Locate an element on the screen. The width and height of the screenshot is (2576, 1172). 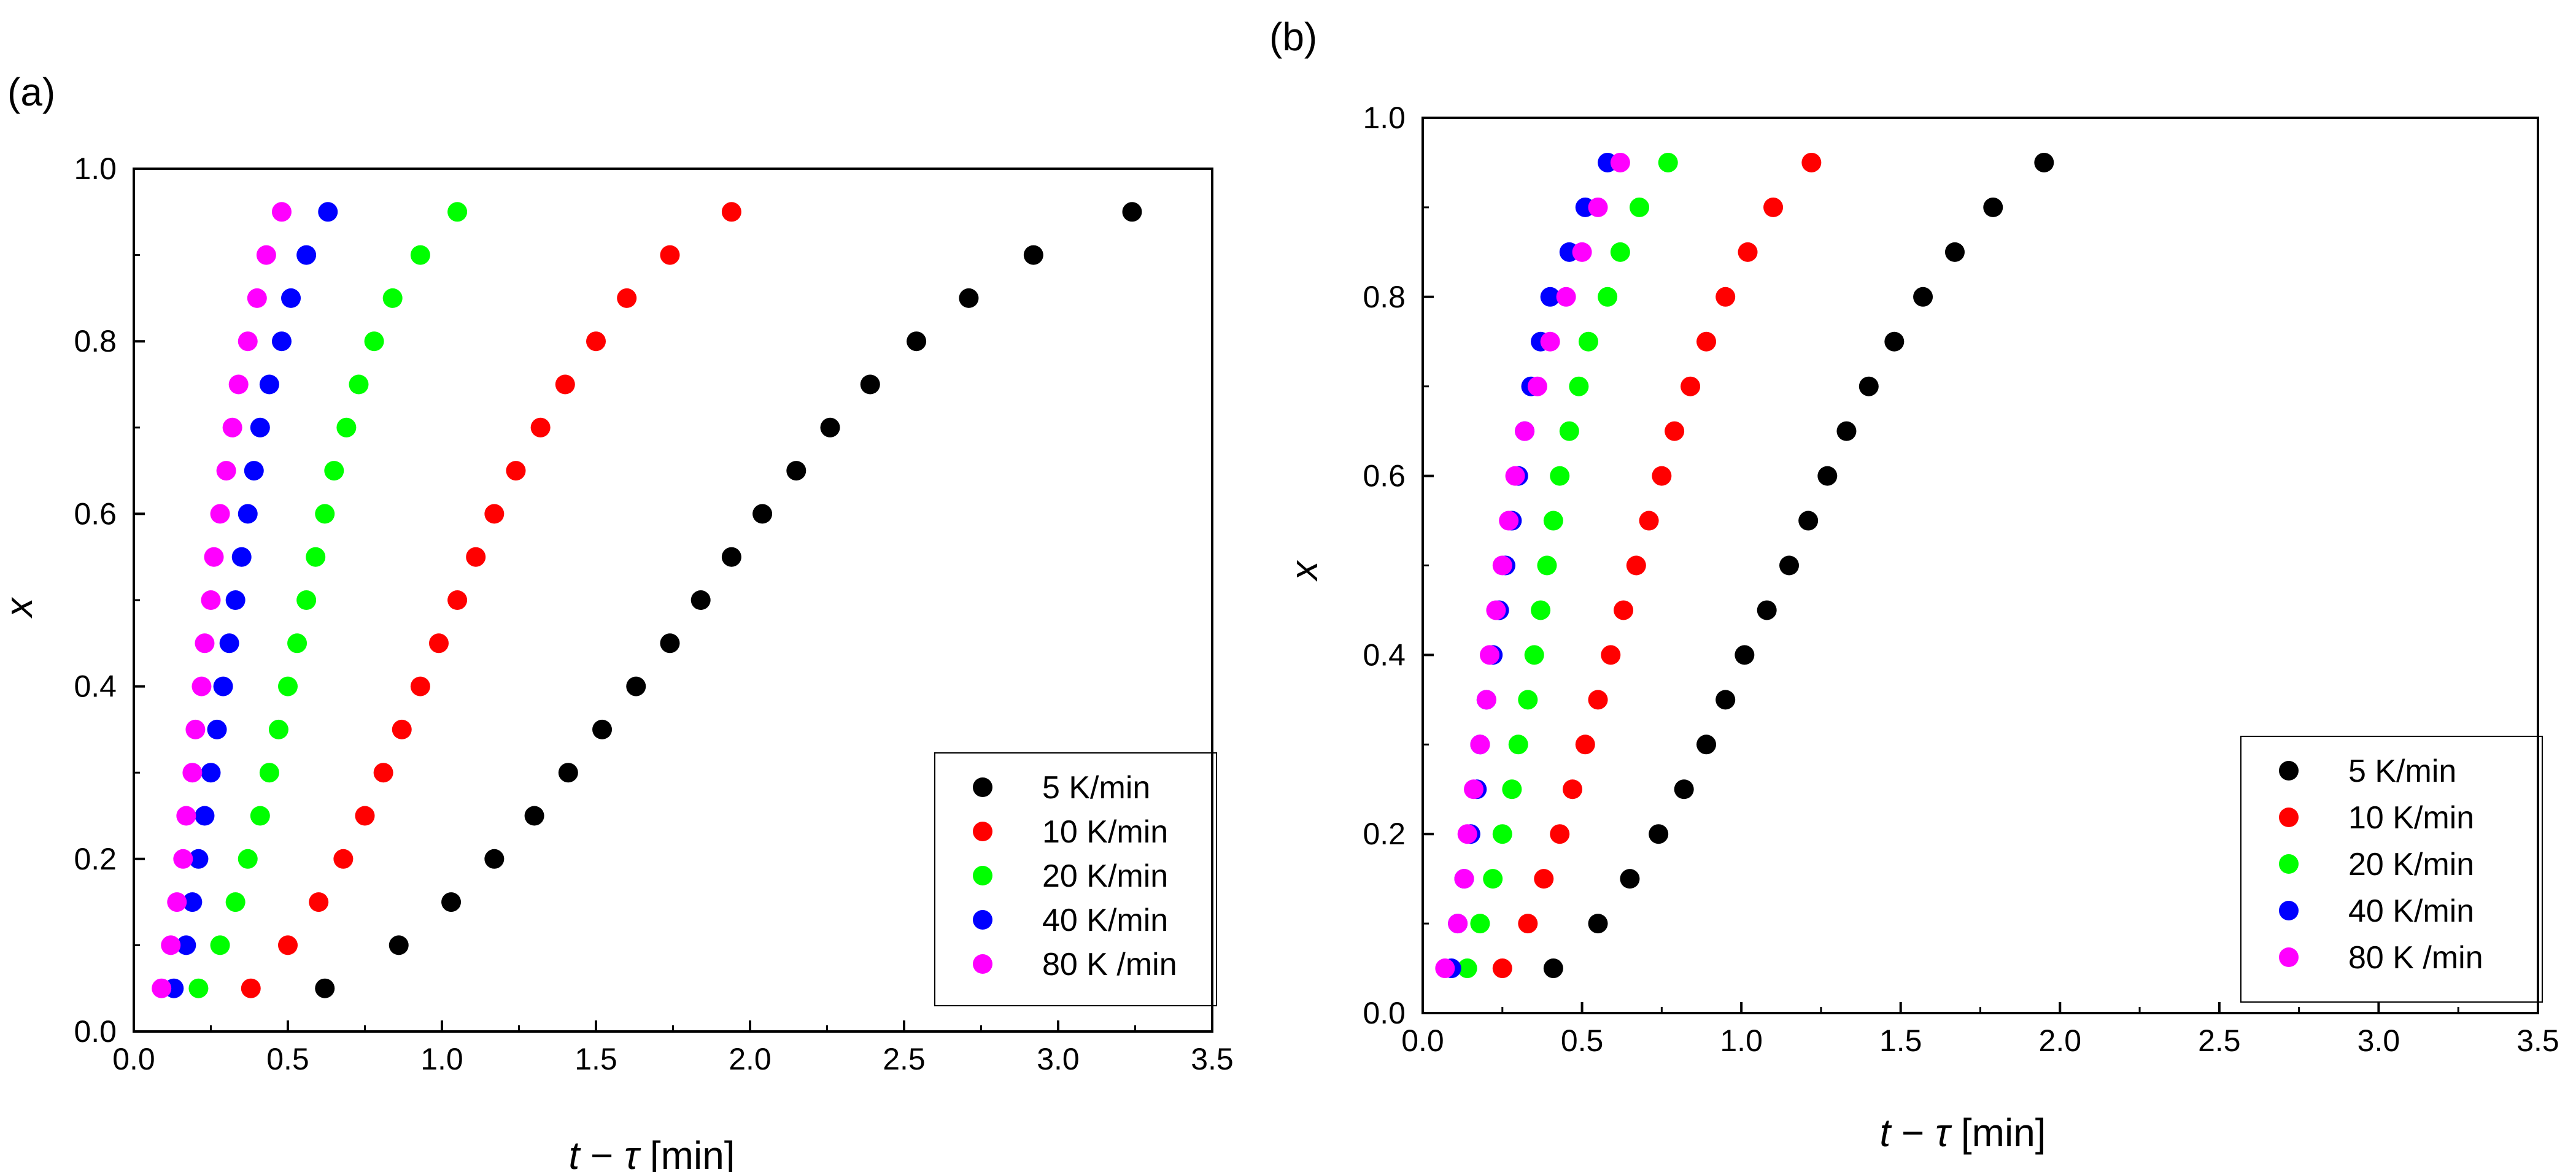
y-tick-label: 0.8 is located at coordinates (96, 341).